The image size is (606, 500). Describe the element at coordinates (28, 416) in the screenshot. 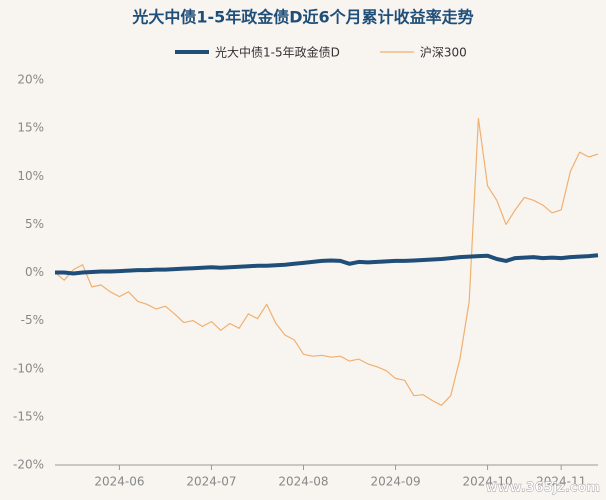

I see `y-tick-label: -15%` at that location.